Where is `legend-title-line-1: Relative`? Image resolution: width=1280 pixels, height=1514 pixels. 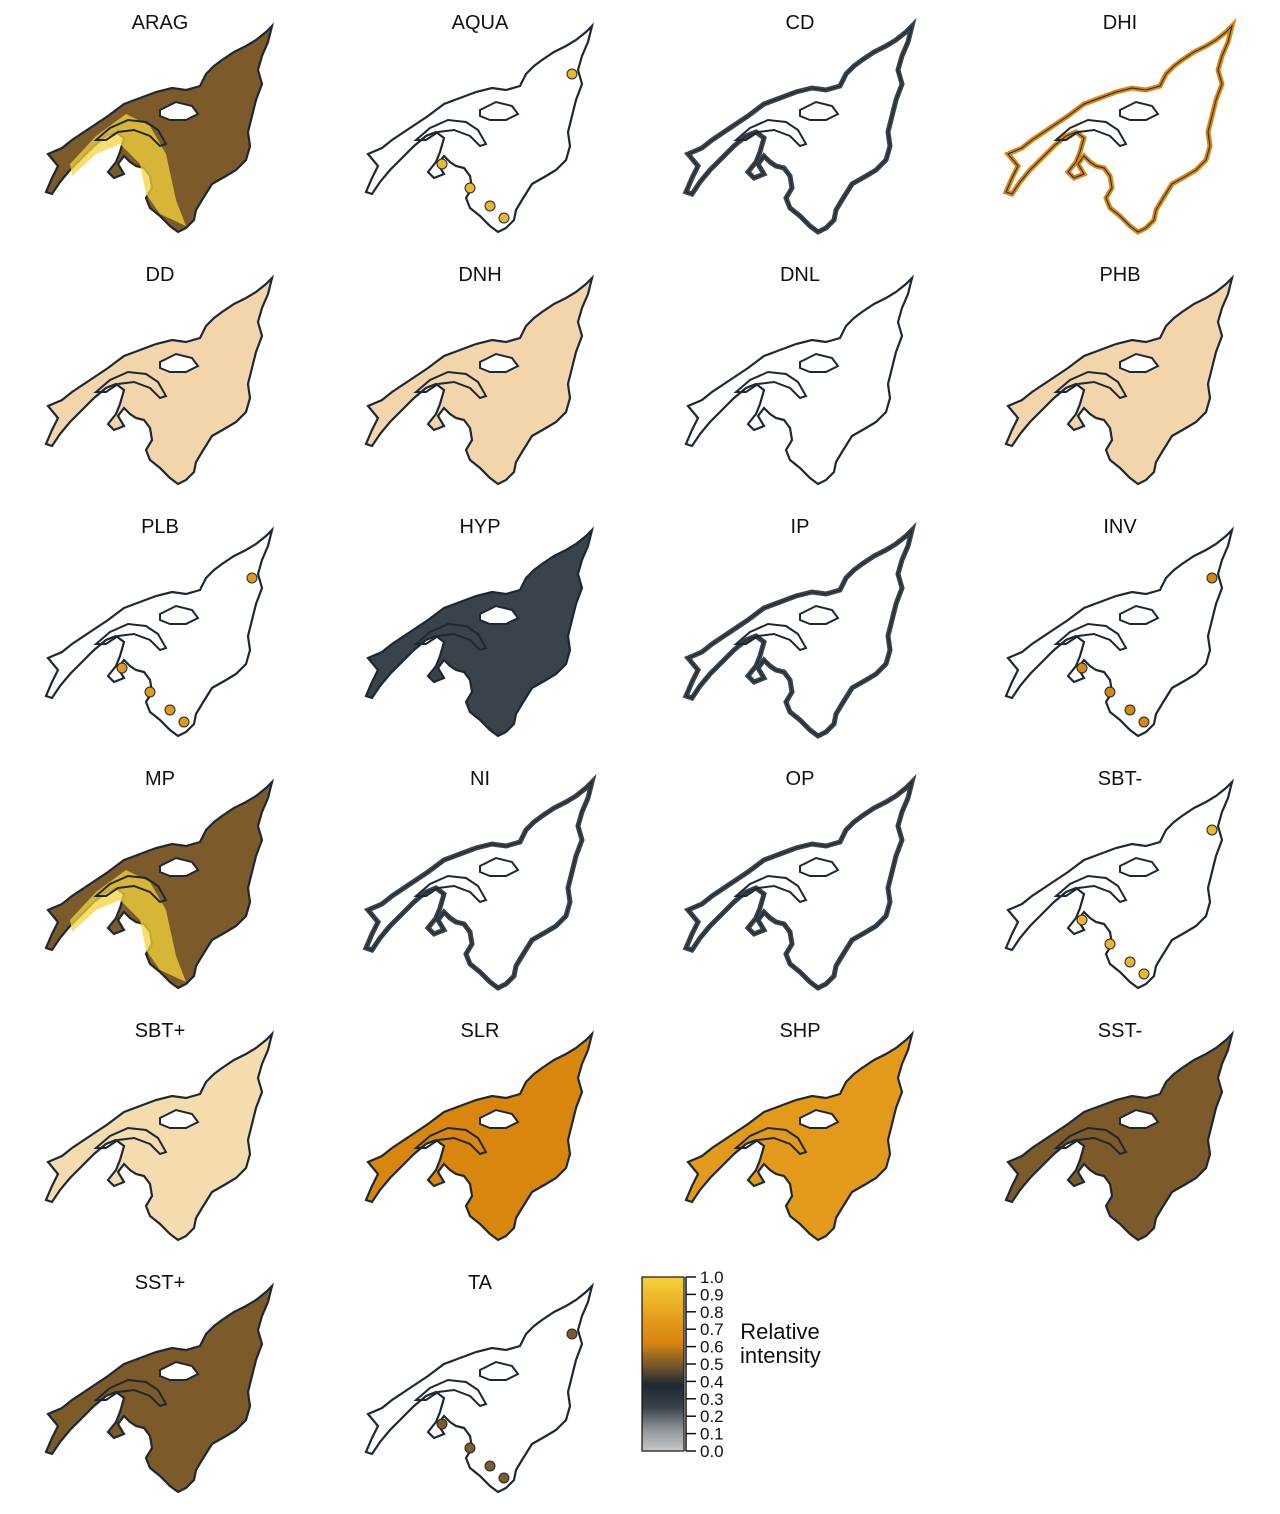 legend-title-line-1: Relative is located at coordinates (780, 1331).